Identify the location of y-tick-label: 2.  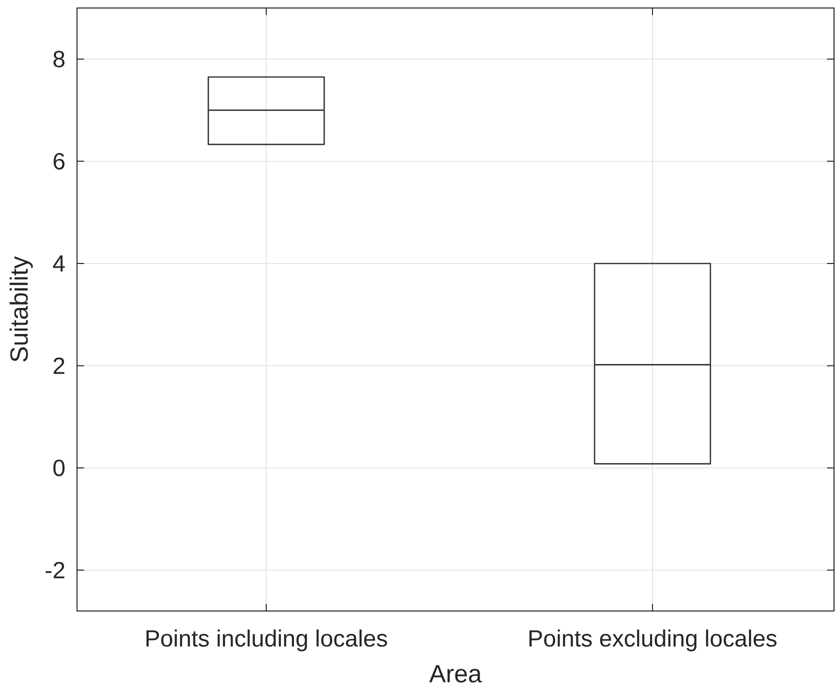
(59, 366).